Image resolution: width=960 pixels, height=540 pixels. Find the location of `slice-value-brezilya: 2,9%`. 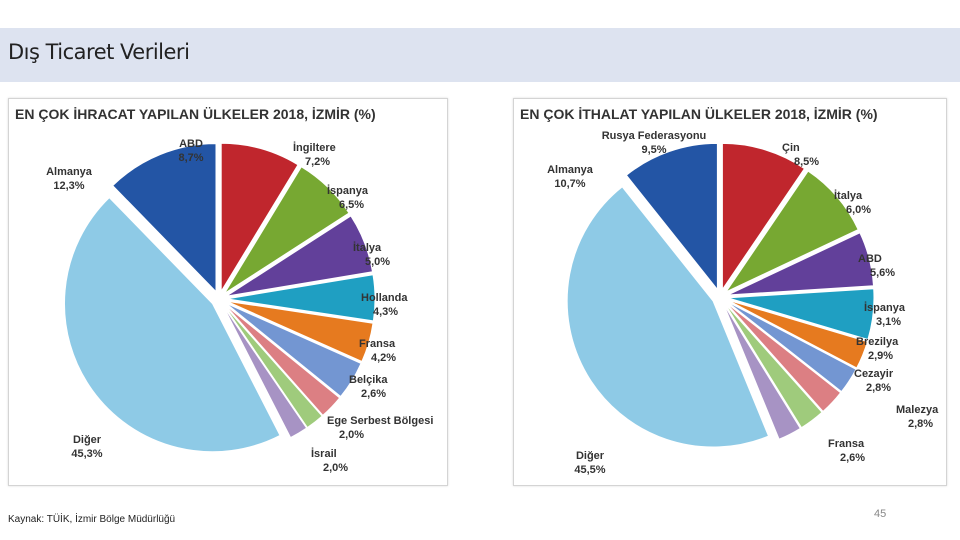

slice-value-brezilya: 2,9% is located at coordinates (880, 356).